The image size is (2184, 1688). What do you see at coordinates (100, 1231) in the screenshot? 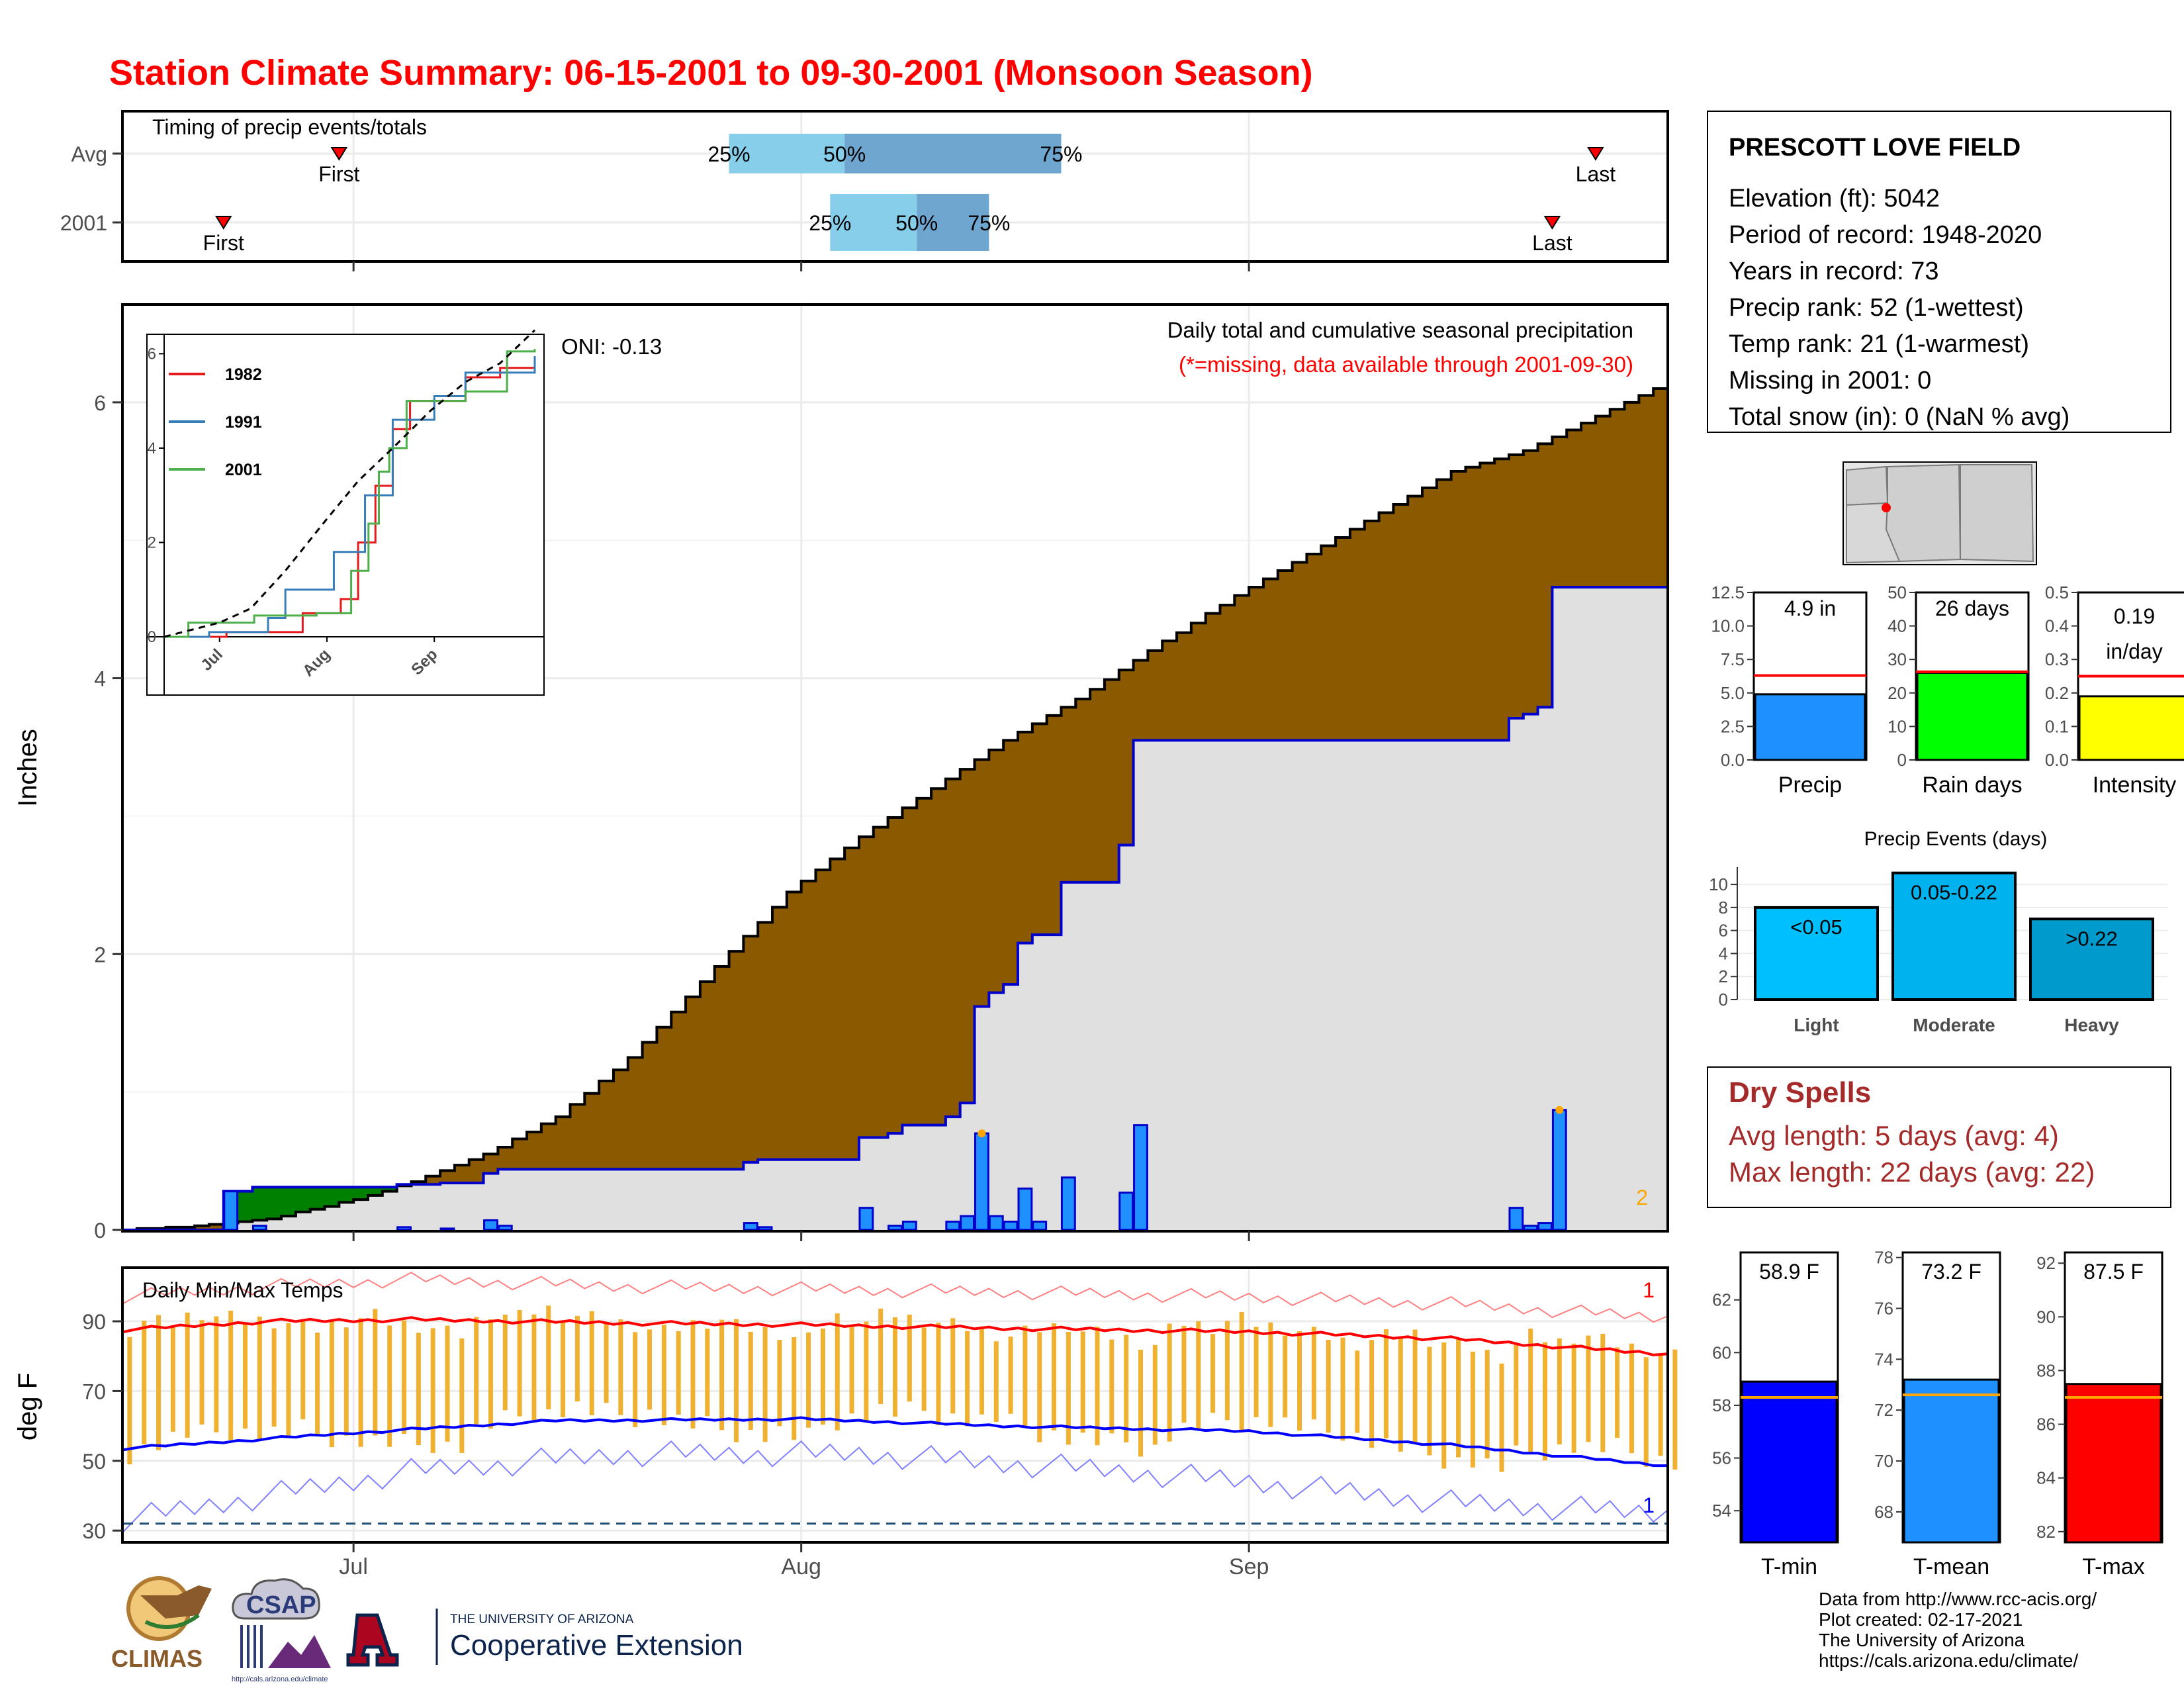
I see `precip-y-tick-label: 0` at bounding box center [100, 1231].